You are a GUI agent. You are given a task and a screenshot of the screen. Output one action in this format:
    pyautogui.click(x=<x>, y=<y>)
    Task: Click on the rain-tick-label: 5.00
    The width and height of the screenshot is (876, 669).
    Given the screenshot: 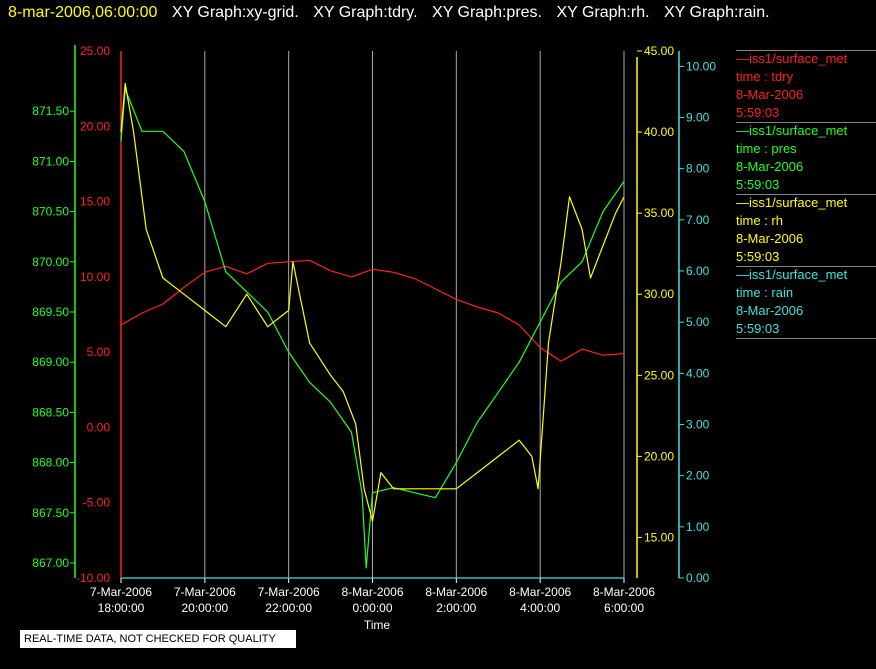 What is the action you would take?
    pyautogui.click(x=698, y=322)
    